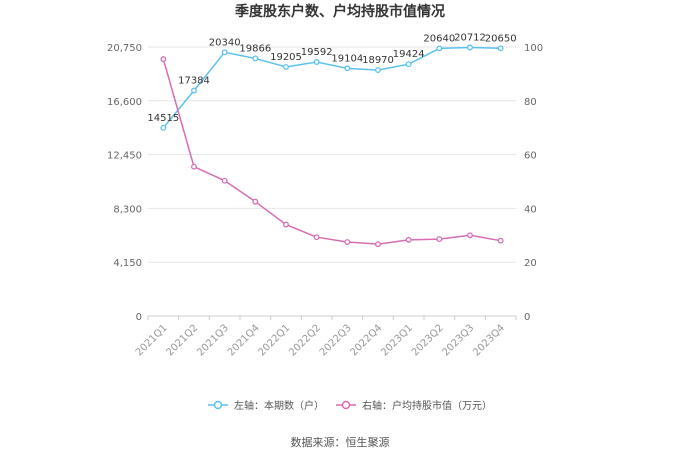 This screenshot has height=460, width=680. What do you see at coordinates (286, 57) in the screenshot?
I see `data-label: 19205` at bounding box center [286, 57].